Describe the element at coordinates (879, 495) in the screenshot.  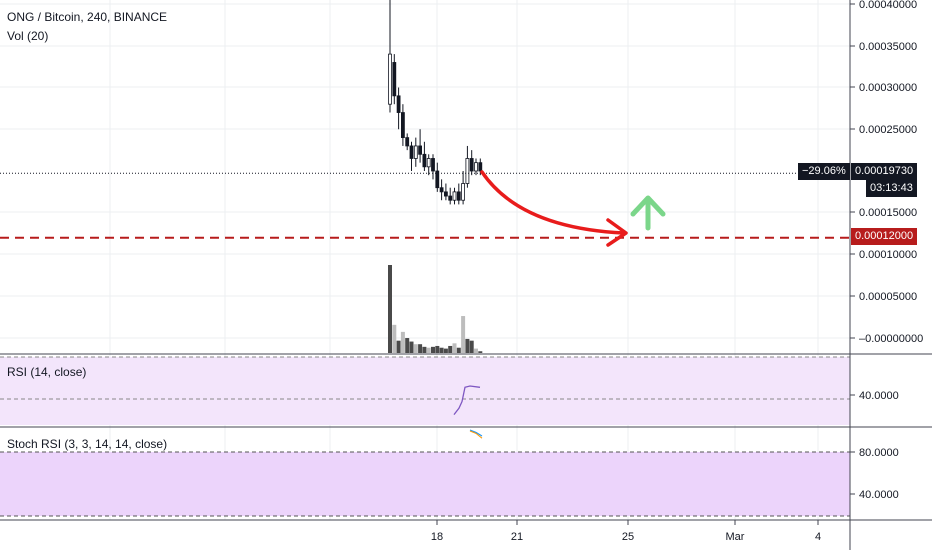
I see `stoch-axis-label-1: 40.0000` at that location.